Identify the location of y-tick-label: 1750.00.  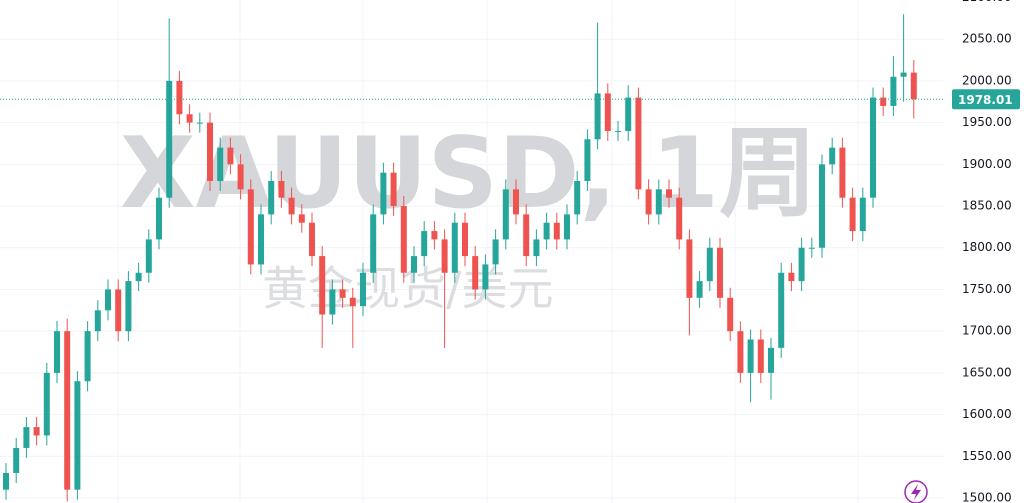
(987, 289).